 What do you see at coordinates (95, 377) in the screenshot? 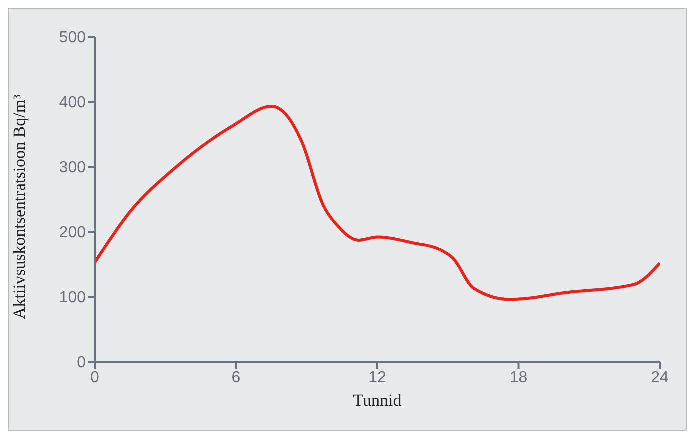
I see `x-tick-label: 0` at bounding box center [95, 377].